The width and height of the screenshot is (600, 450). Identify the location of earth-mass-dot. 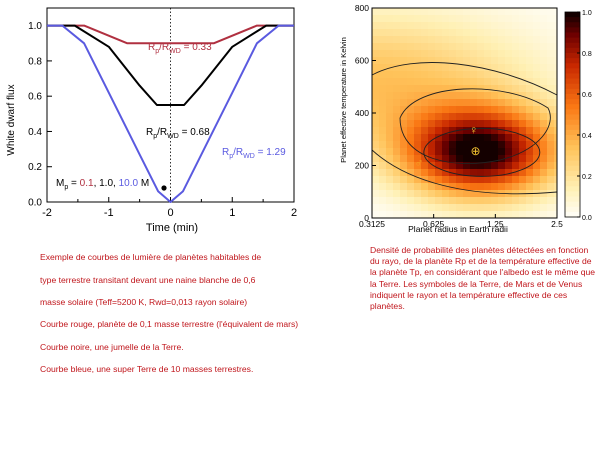
(164, 188).